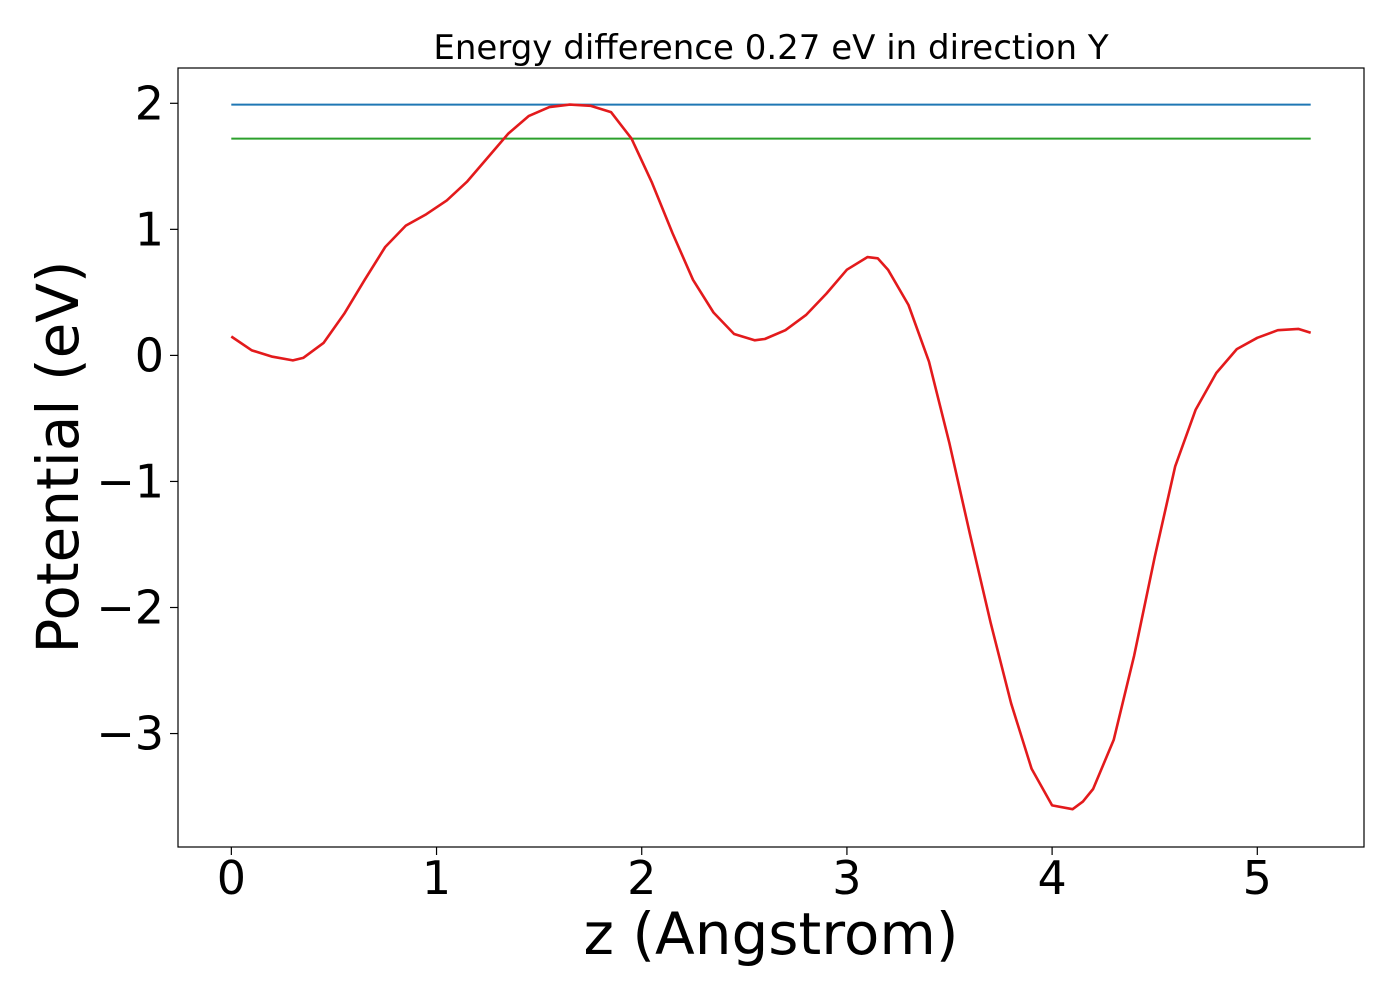 The width and height of the screenshot is (1400, 1000). What do you see at coordinates (149, 355) in the screenshot?
I see `y-tick-label: 0` at bounding box center [149, 355].